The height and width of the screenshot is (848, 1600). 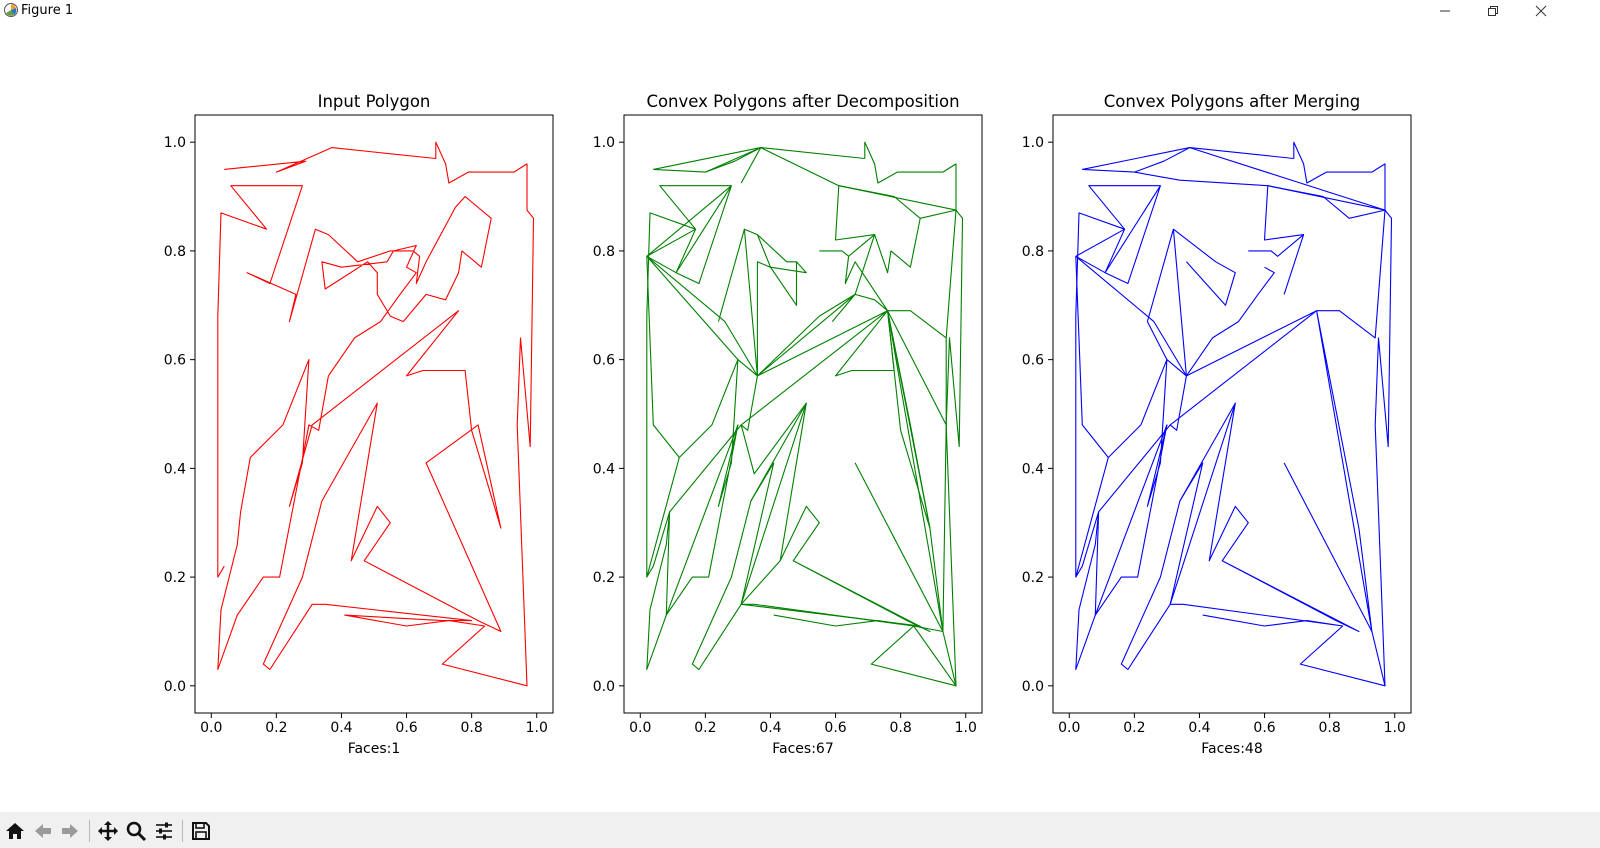 I want to click on configure-subplots-icon, so click(x=164, y=831).